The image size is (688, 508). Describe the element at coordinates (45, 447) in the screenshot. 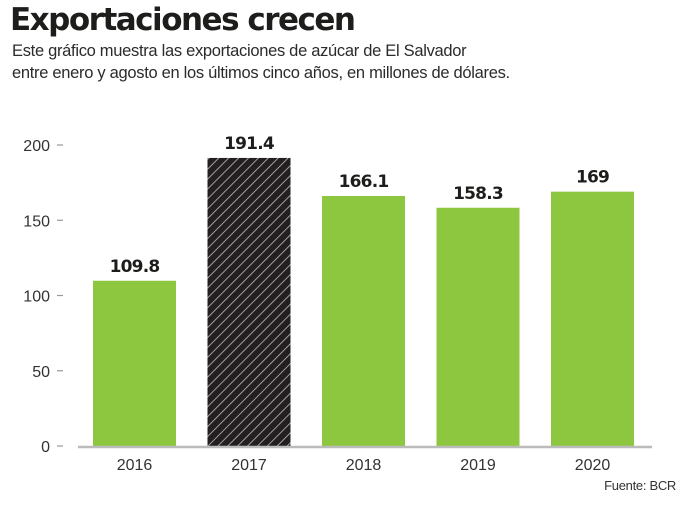

I see `y-tick-label: 0` at that location.